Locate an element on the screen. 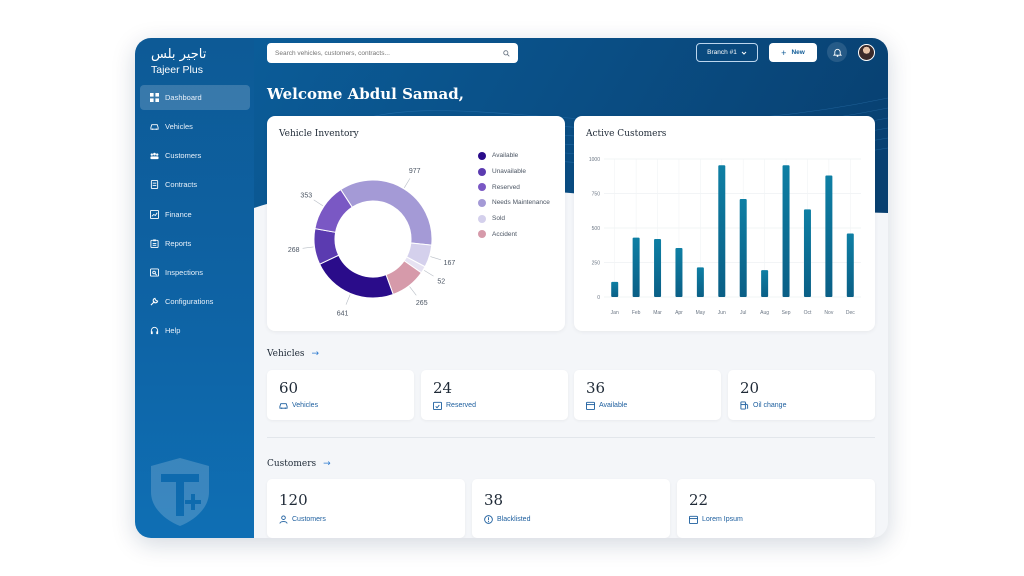 This screenshot has height=576, width=1024. notifications-button is located at coordinates (837, 52).